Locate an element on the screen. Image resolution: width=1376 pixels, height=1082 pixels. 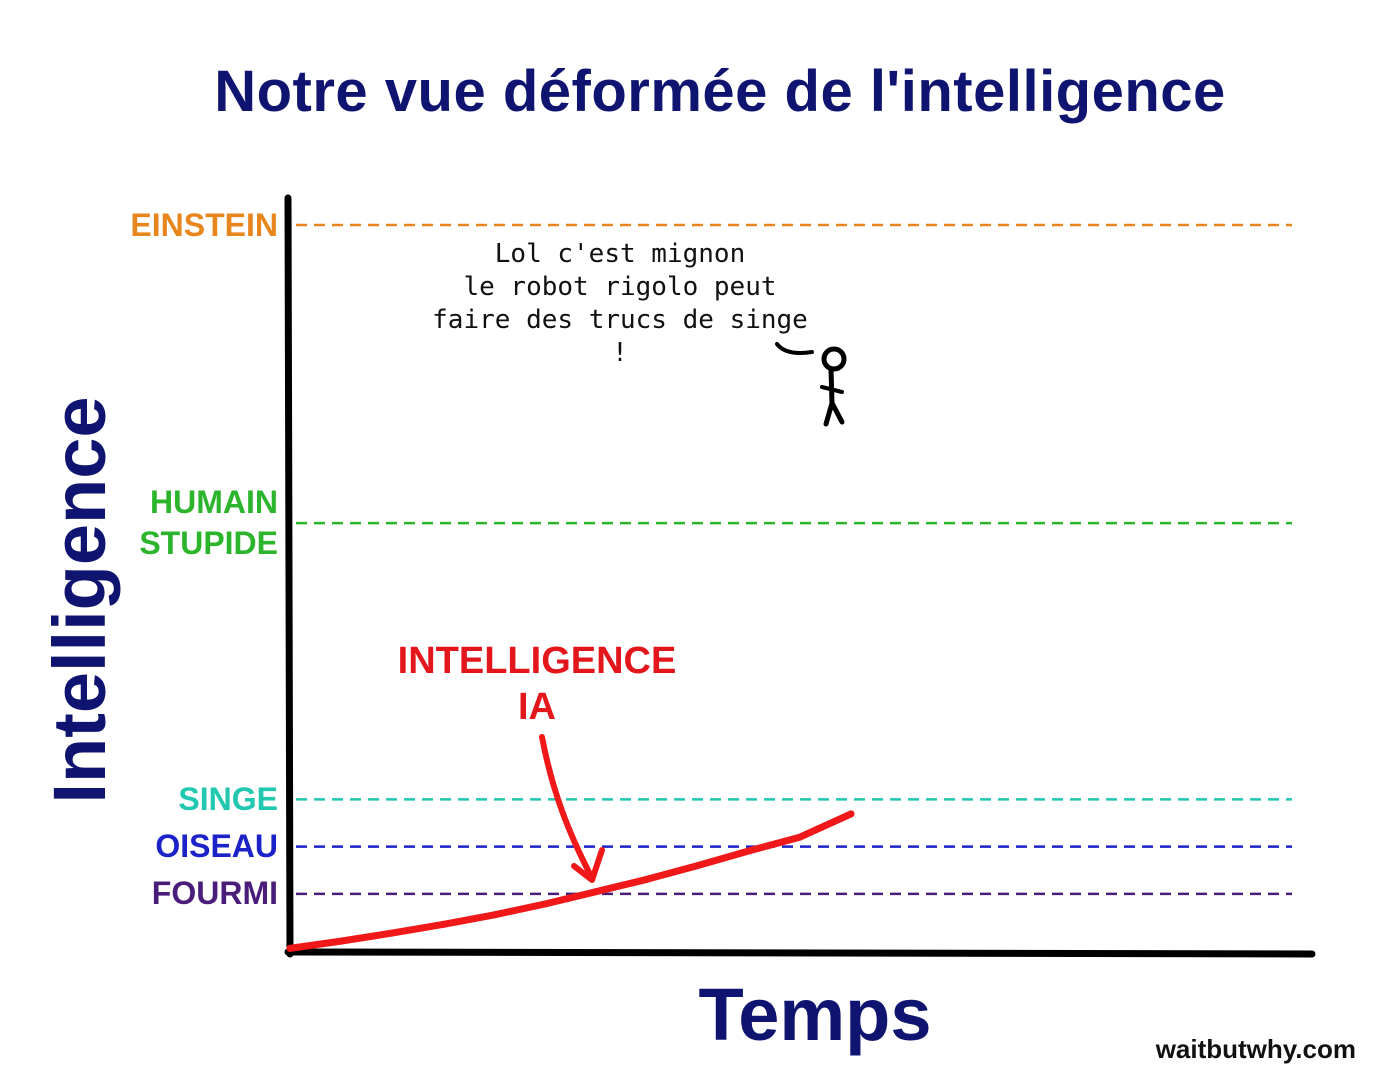
ai-label-line-1: INTELLIGENCE is located at coordinates (537, 661).